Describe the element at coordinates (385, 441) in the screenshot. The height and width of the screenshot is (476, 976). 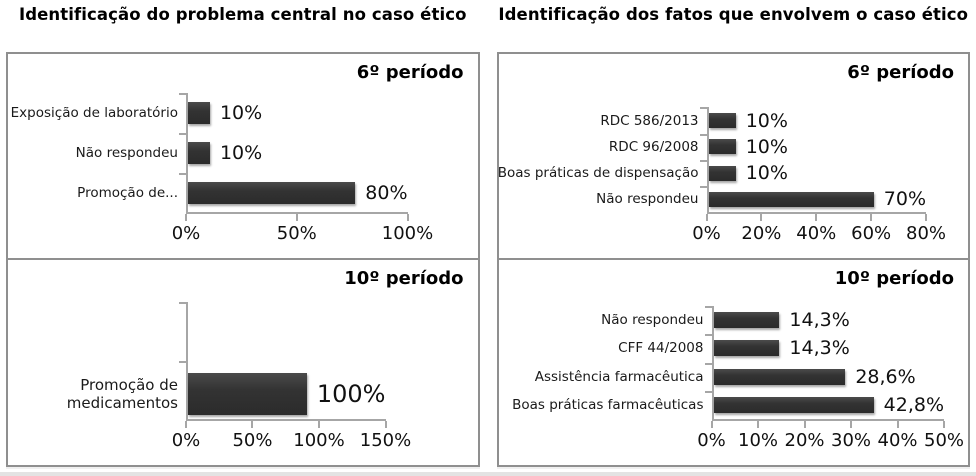
I see `x-tick-label: 150%` at that location.